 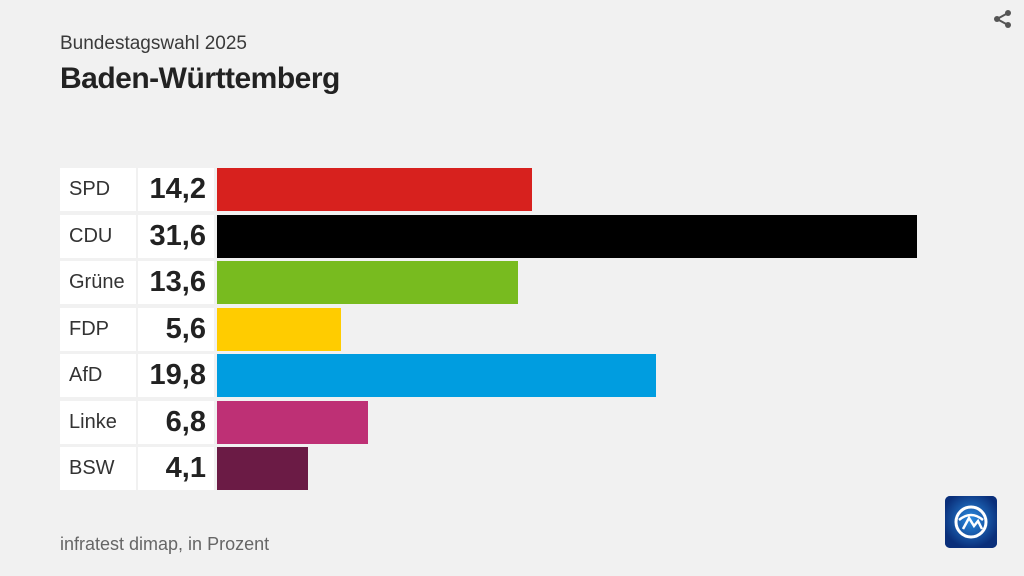 What do you see at coordinates (176, 468) in the screenshot?
I see `value-label: 4,1` at bounding box center [176, 468].